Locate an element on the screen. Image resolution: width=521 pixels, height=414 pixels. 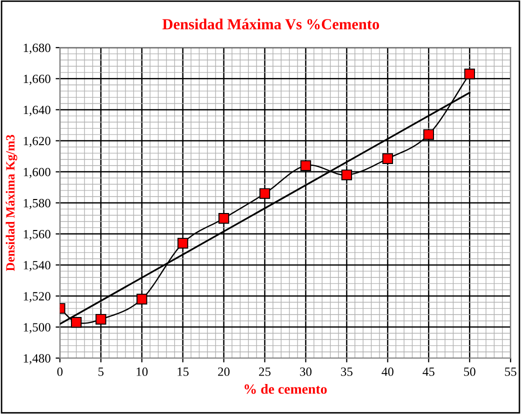
y-tick-label: 1,540 is located at coordinates (37, 266).